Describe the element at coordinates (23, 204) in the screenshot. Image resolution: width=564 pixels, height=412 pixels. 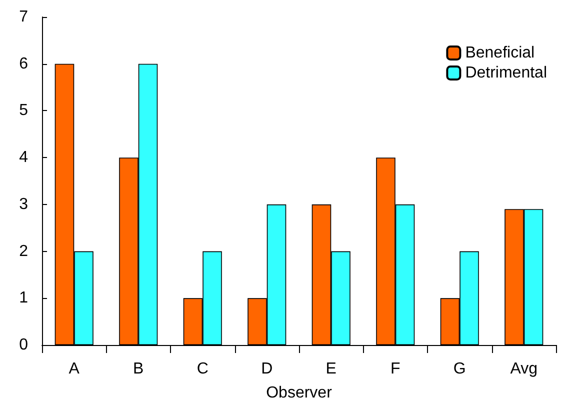
I see `y-tick-label: 3` at that location.